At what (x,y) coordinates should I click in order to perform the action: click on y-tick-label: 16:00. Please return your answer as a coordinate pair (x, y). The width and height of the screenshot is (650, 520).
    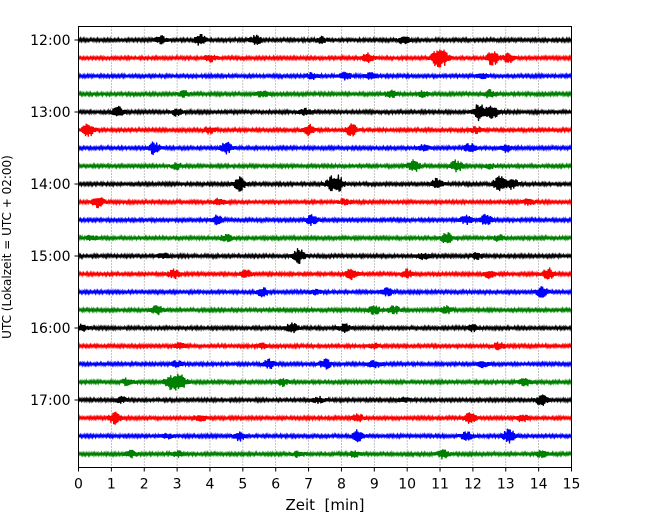
    Looking at the image, I should click on (50, 329).